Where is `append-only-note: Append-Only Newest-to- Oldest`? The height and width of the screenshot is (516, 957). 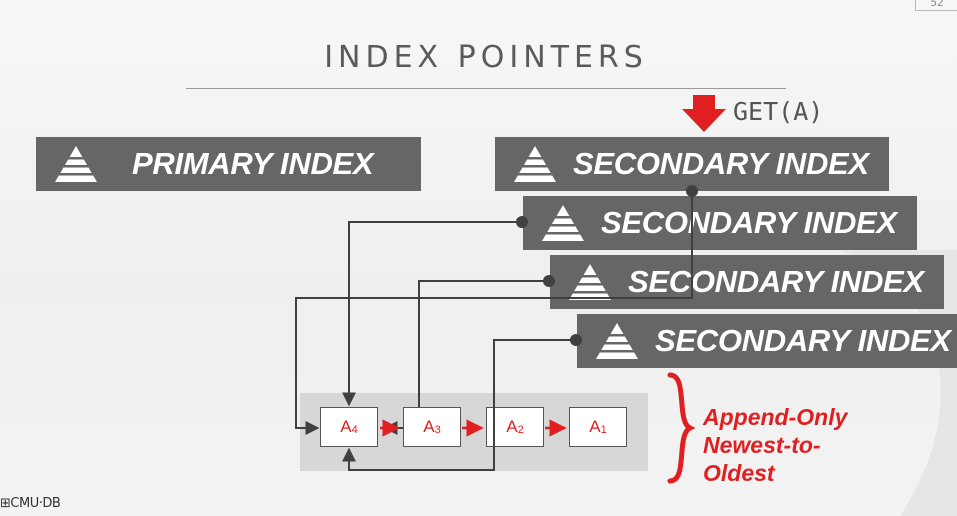 append-only-note: Append-Only Newest-to- Oldest is located at coordinates (775, 445).